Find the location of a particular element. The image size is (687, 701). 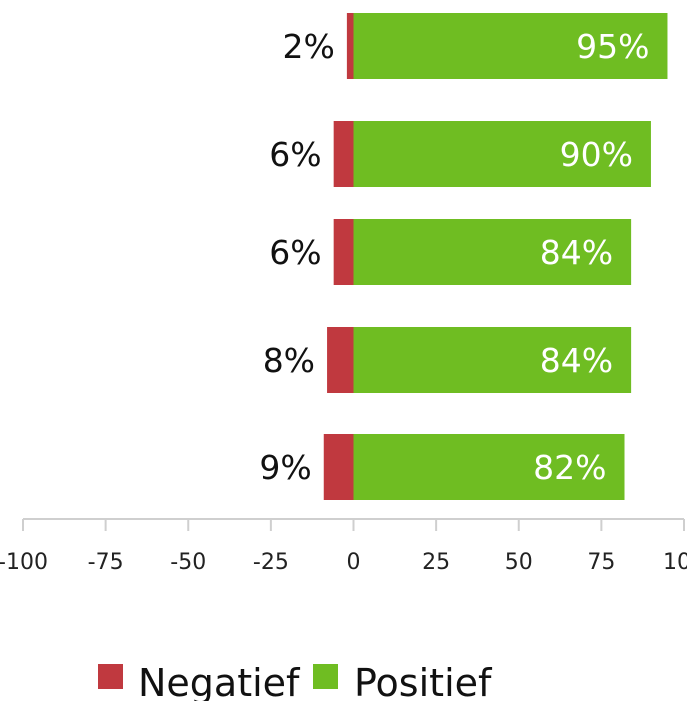

x-axis: -100 -75 -50 -25 0 25 50 75 100 is located at coordinates (343, 546).